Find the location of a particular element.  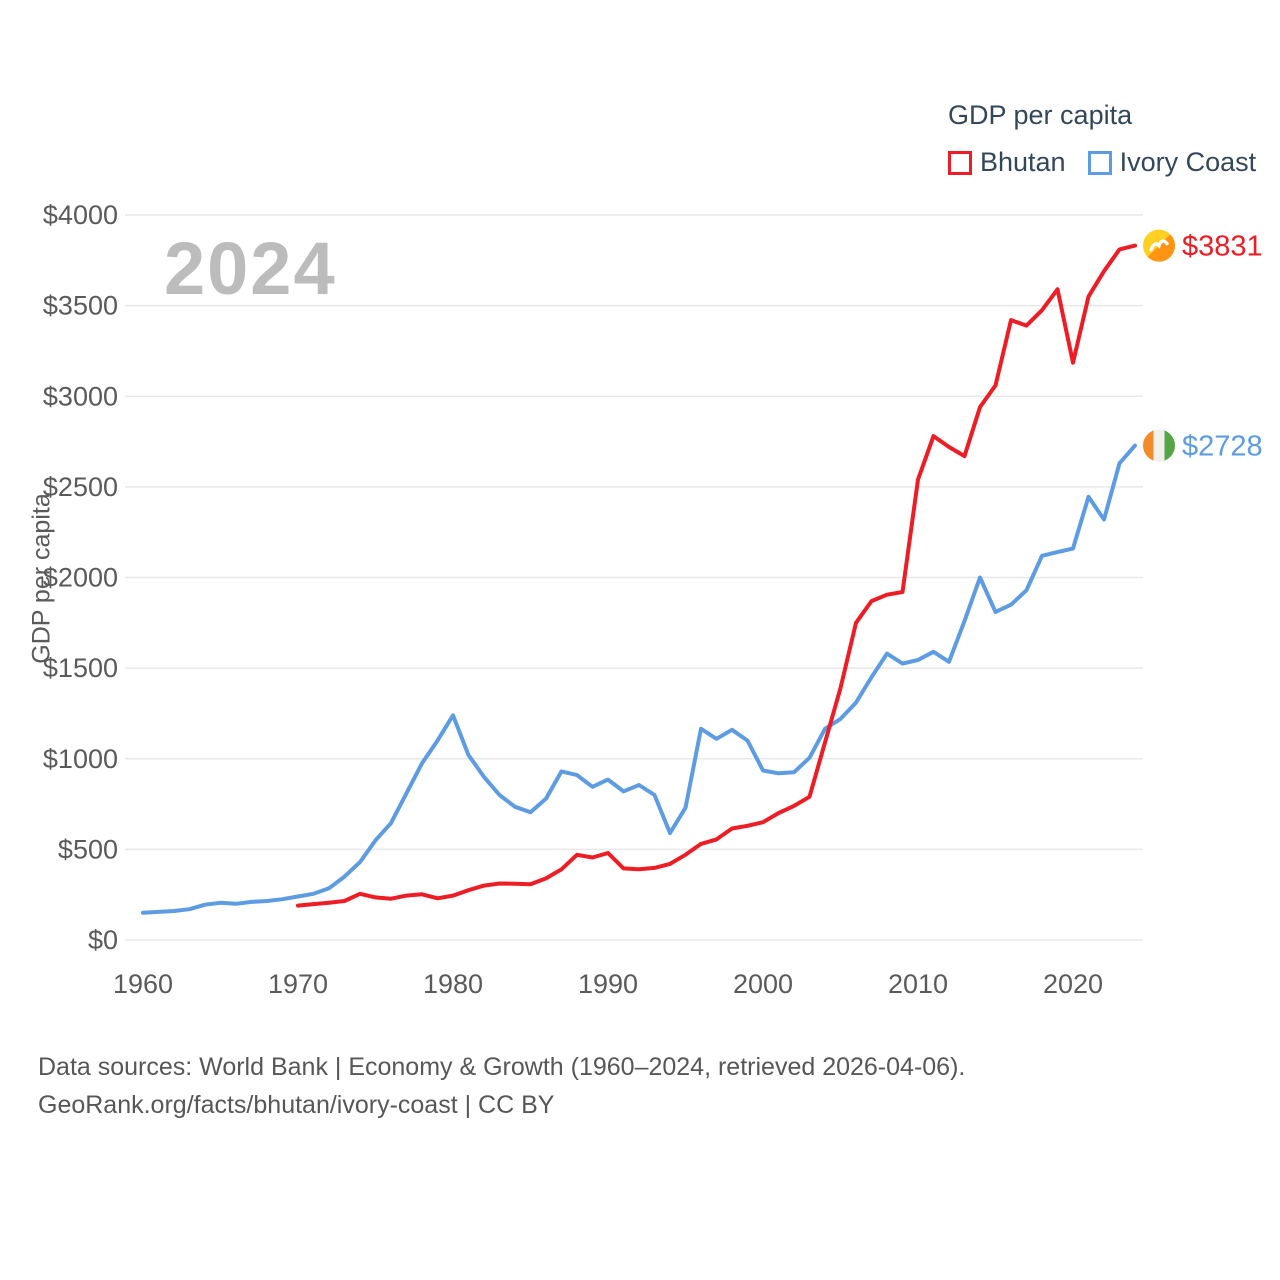

legend-title: GDP per capita is located at coordinates (1040, 115).